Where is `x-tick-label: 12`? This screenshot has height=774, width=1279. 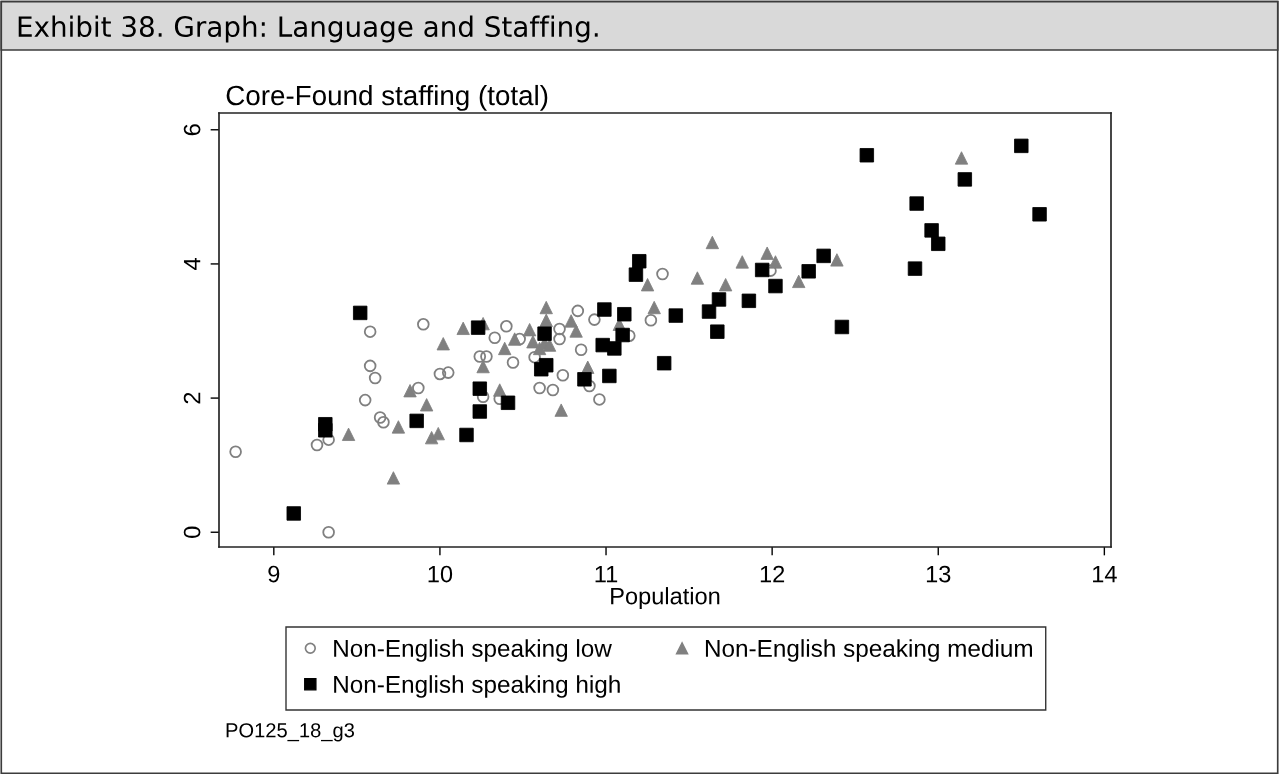 x-tick-label: 12 is located at coordinates (772, 574).